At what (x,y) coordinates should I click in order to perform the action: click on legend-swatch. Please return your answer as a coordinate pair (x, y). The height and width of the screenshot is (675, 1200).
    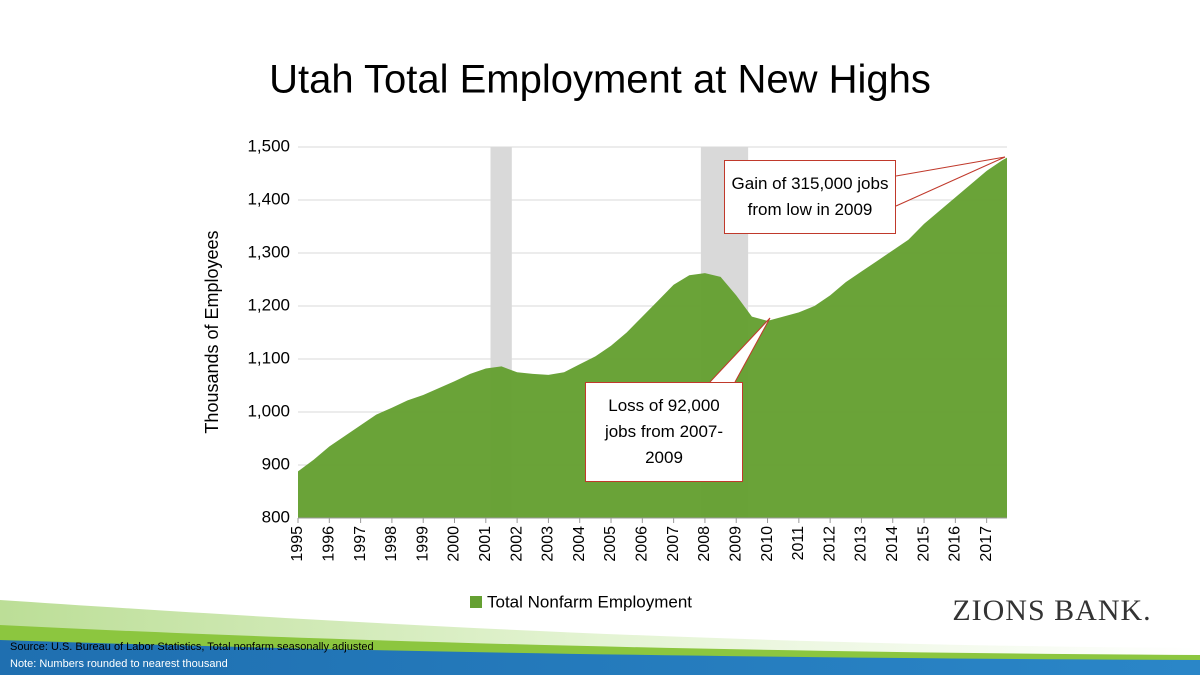
    Looking at the image, I should click on (476, 602).